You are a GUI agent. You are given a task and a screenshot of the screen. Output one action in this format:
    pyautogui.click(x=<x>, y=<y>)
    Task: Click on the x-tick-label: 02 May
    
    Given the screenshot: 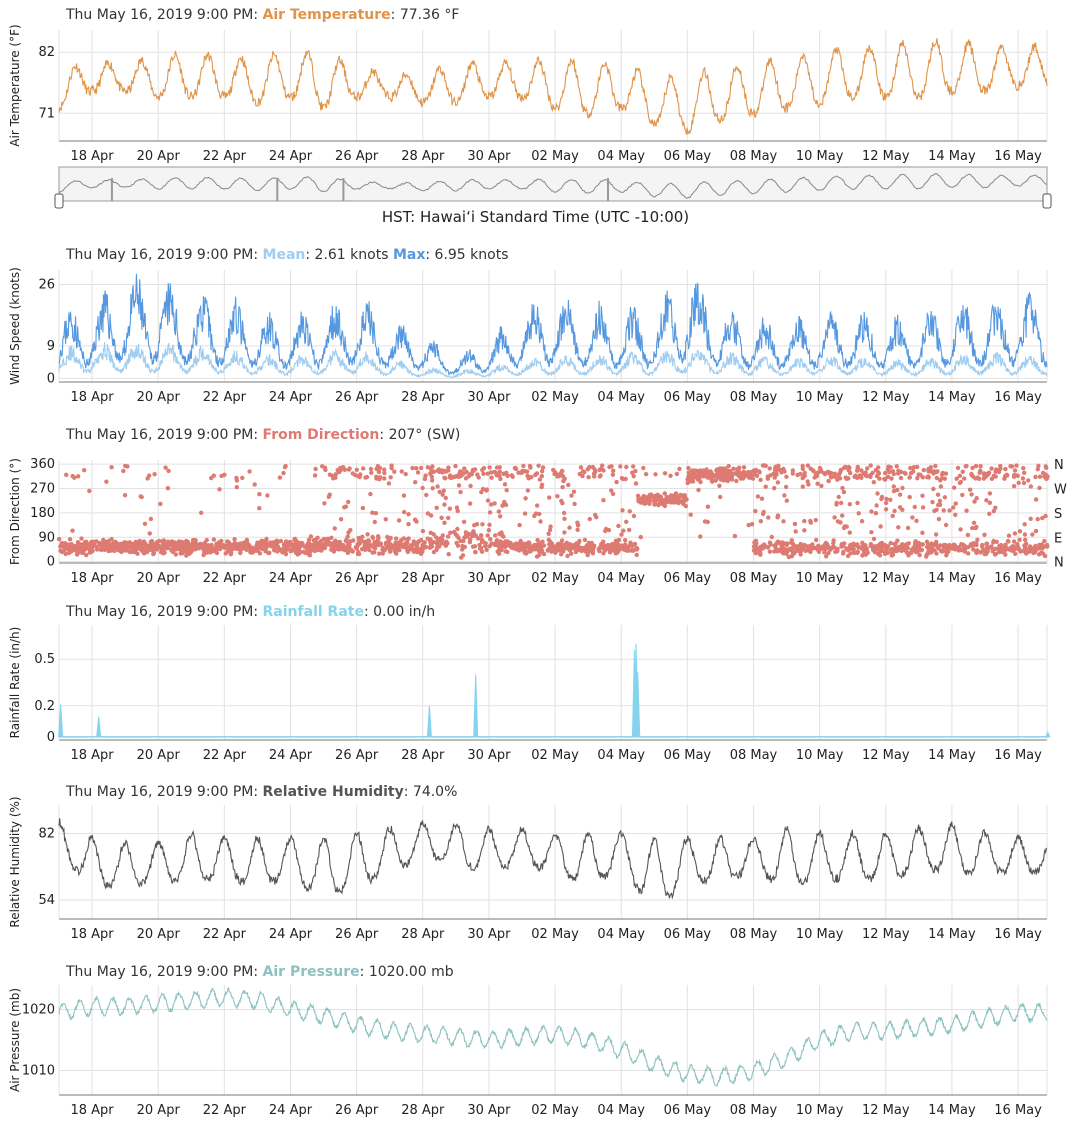 What is the action you would take?
    pyautogui.click(x=555, y=397)
    